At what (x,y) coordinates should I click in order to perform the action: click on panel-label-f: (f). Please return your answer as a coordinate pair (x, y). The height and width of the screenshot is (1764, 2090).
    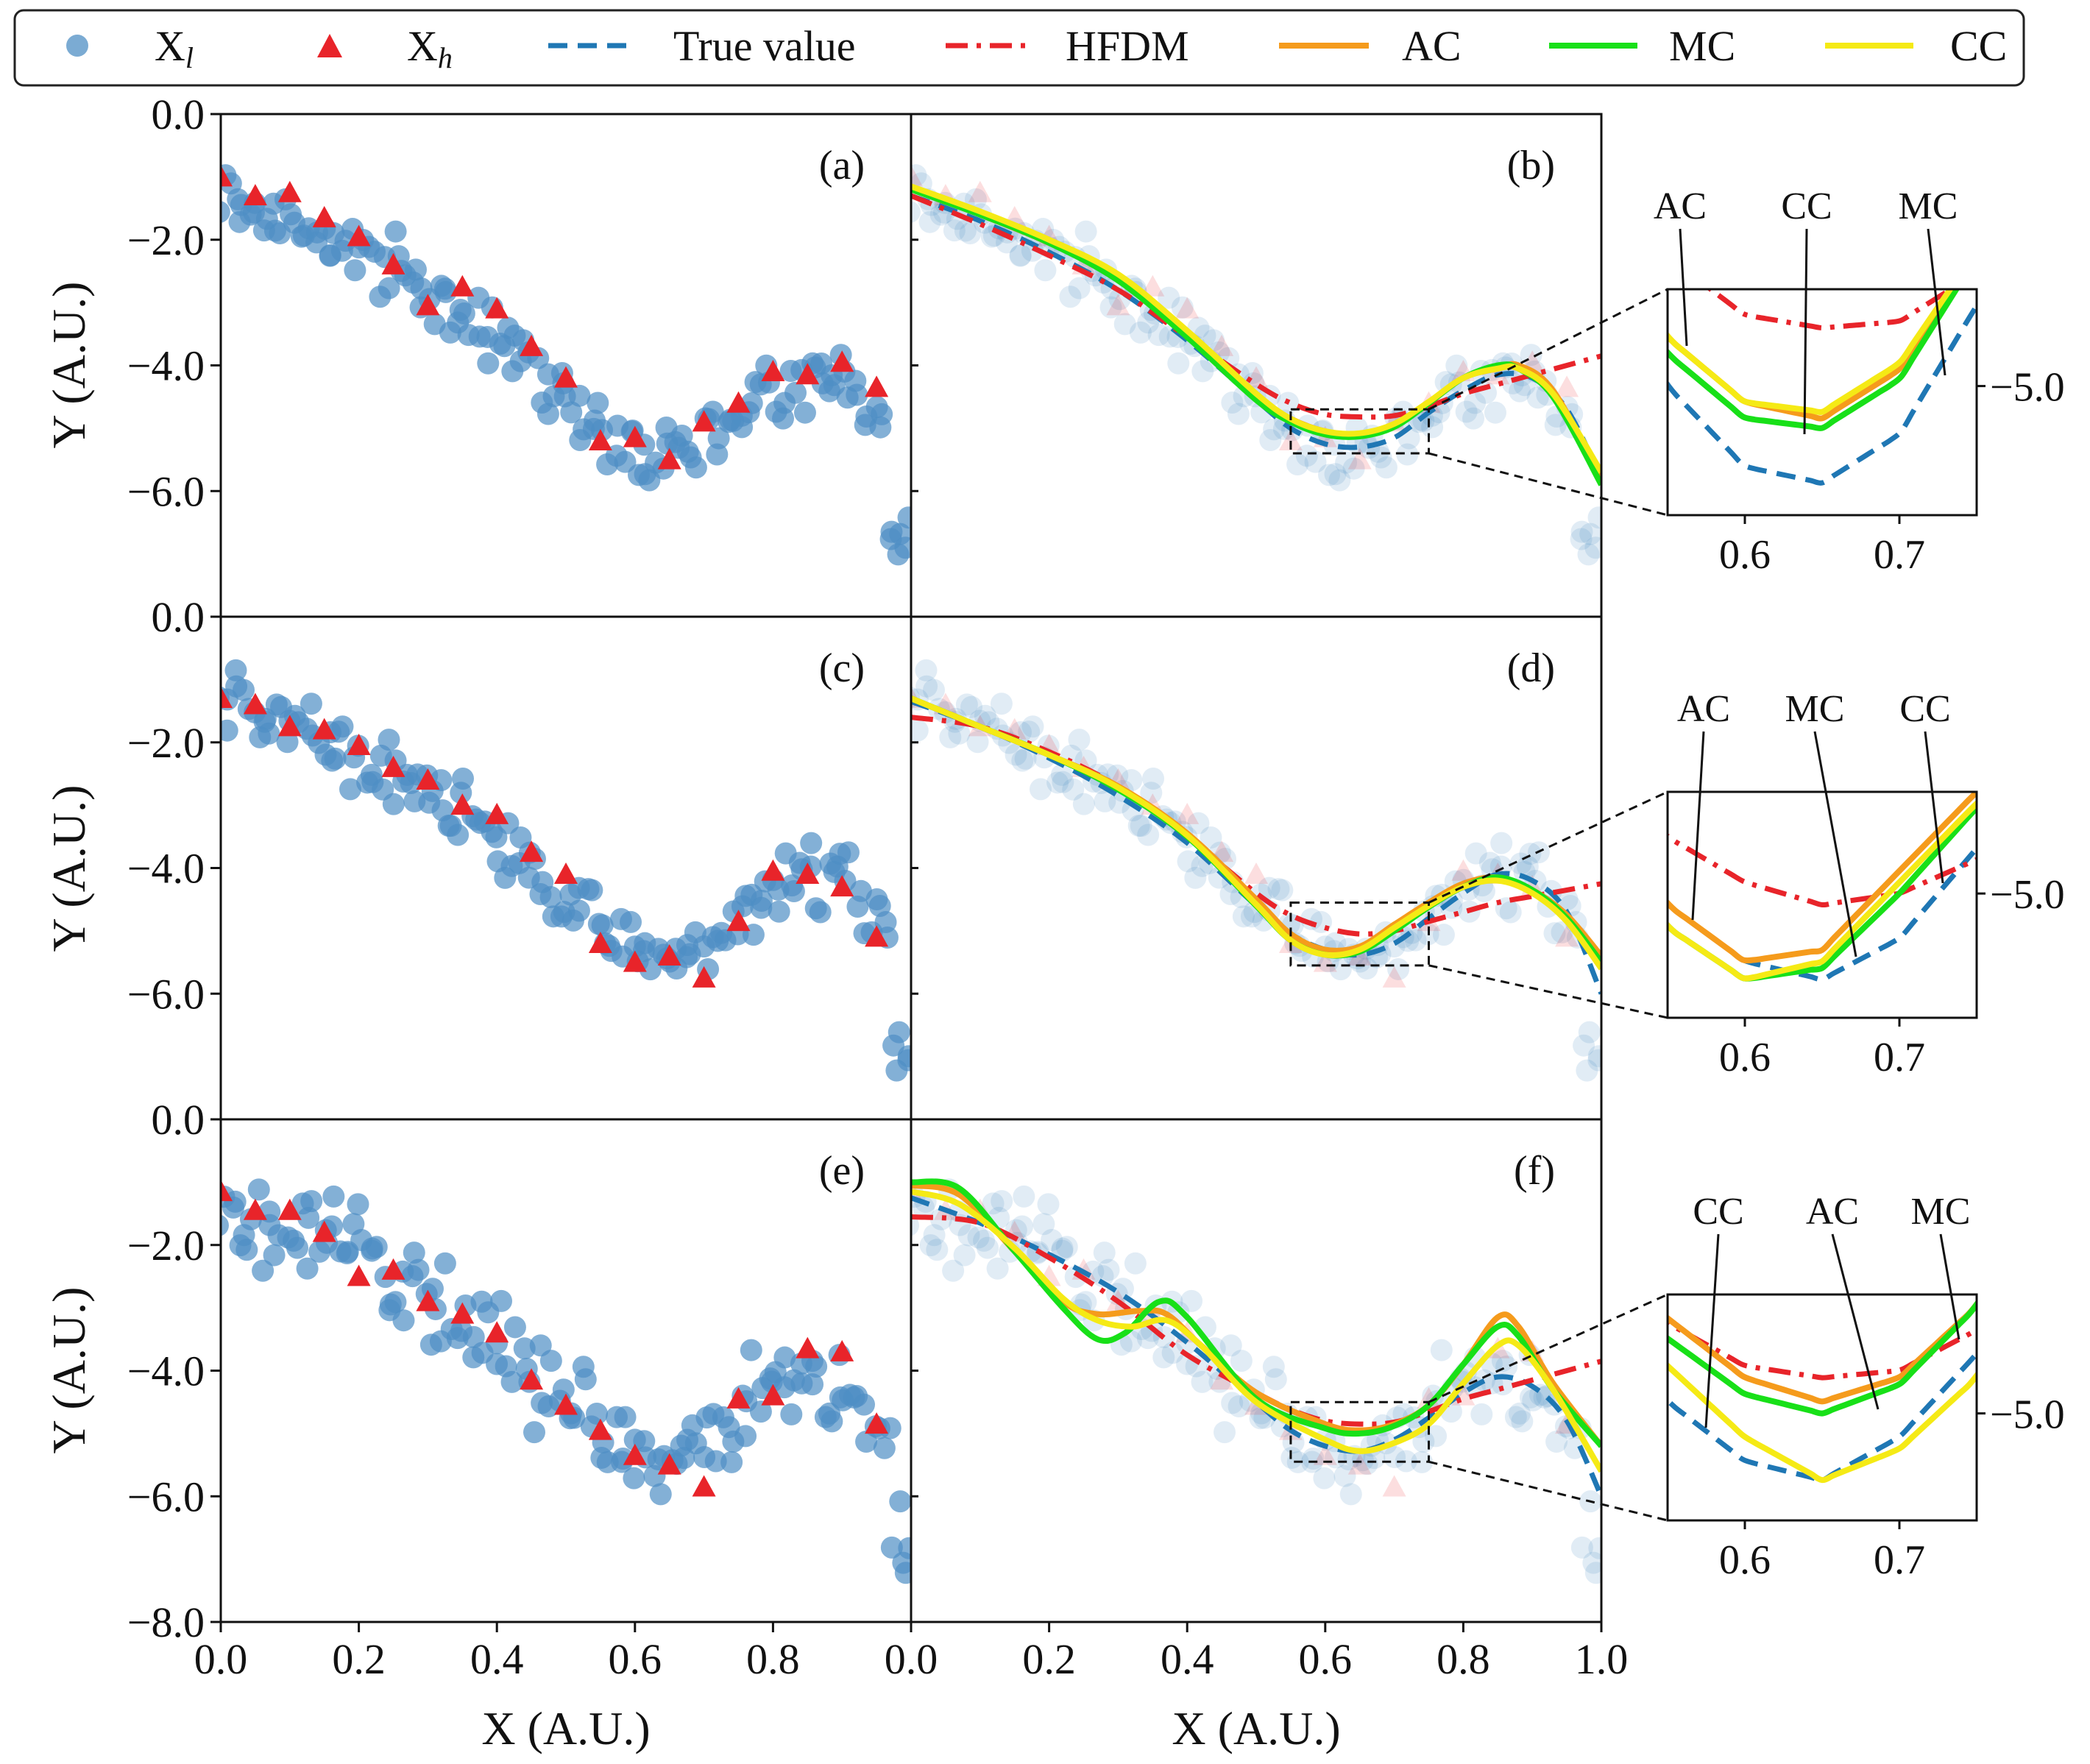
    Looking at the image, I should click on (1534, 1171).